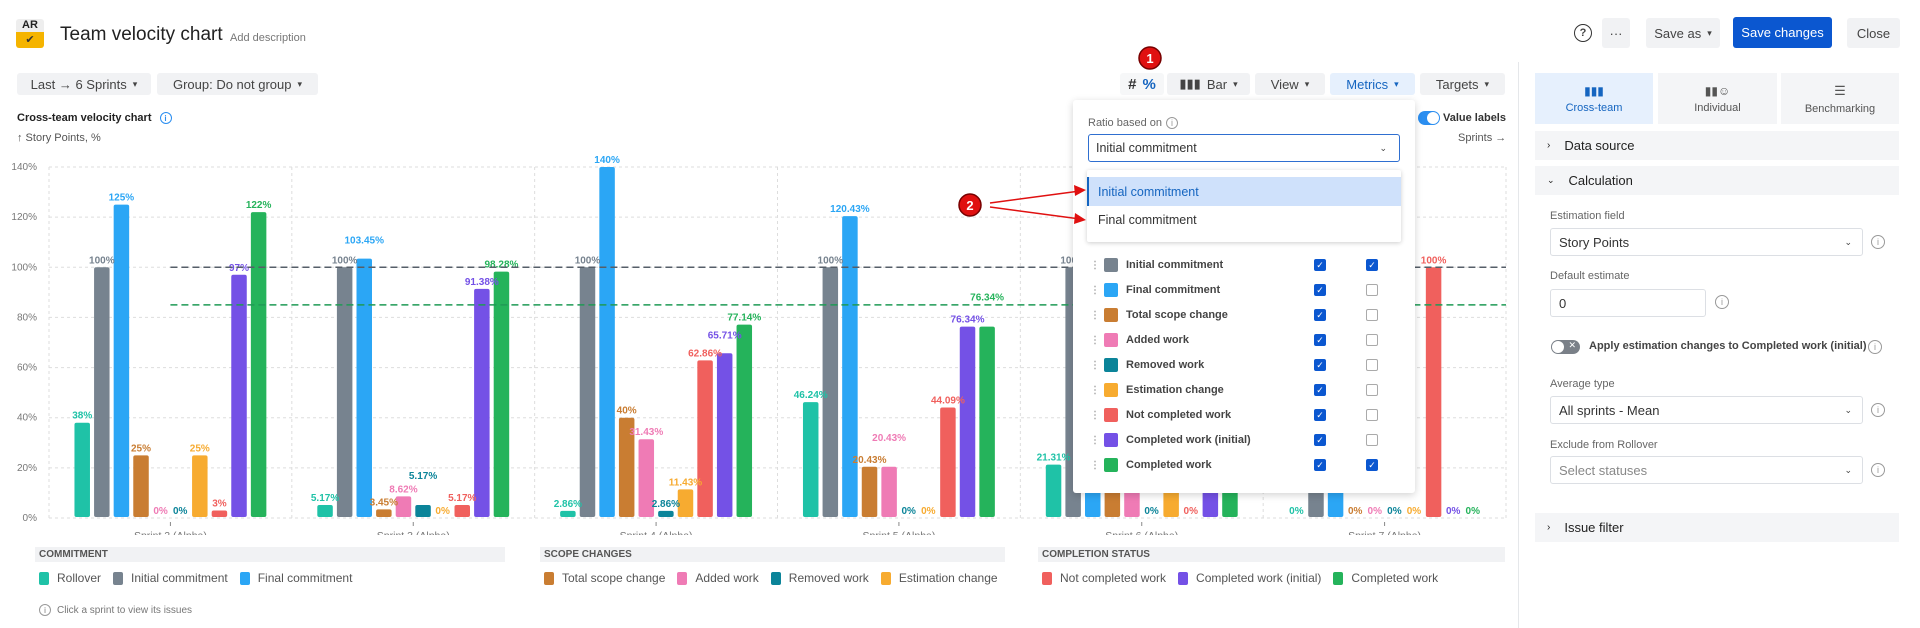  I want to click on absolute-icon: #, so click(1132, 84).